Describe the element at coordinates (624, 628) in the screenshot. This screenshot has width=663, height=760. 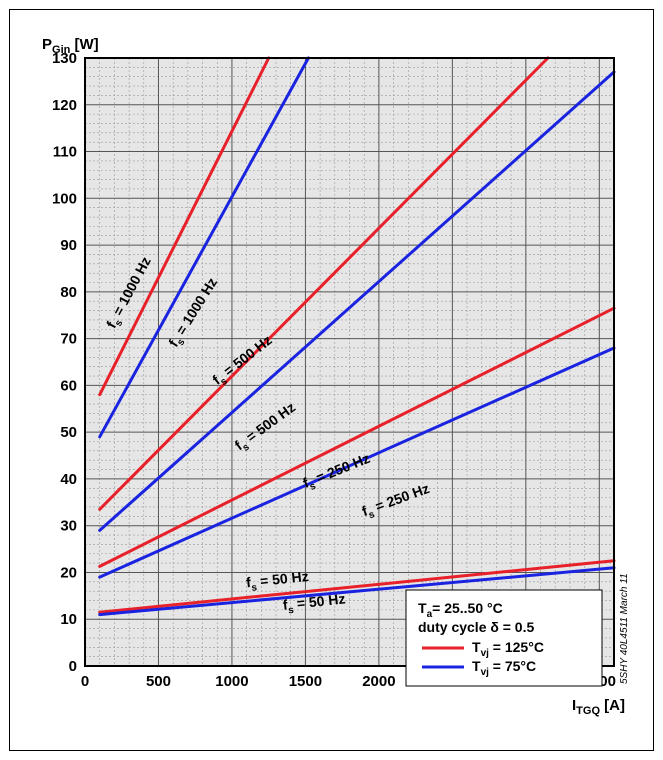
I see `side-note: 5SHY 40L4511 March 11` at that location.